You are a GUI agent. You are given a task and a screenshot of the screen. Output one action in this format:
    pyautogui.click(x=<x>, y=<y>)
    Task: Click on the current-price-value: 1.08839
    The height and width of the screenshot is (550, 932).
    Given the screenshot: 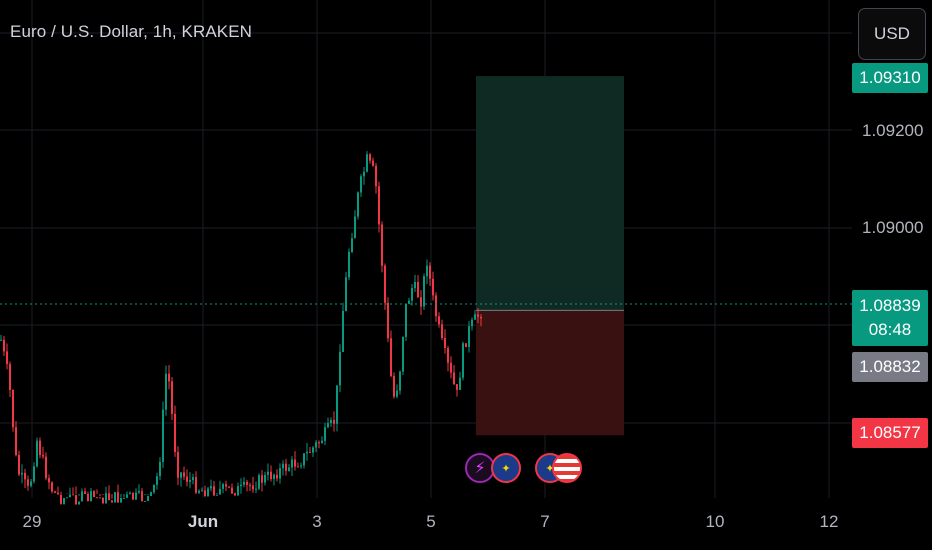 What is the action you would take?
    pyautogui.click(x=890, y=305)
    